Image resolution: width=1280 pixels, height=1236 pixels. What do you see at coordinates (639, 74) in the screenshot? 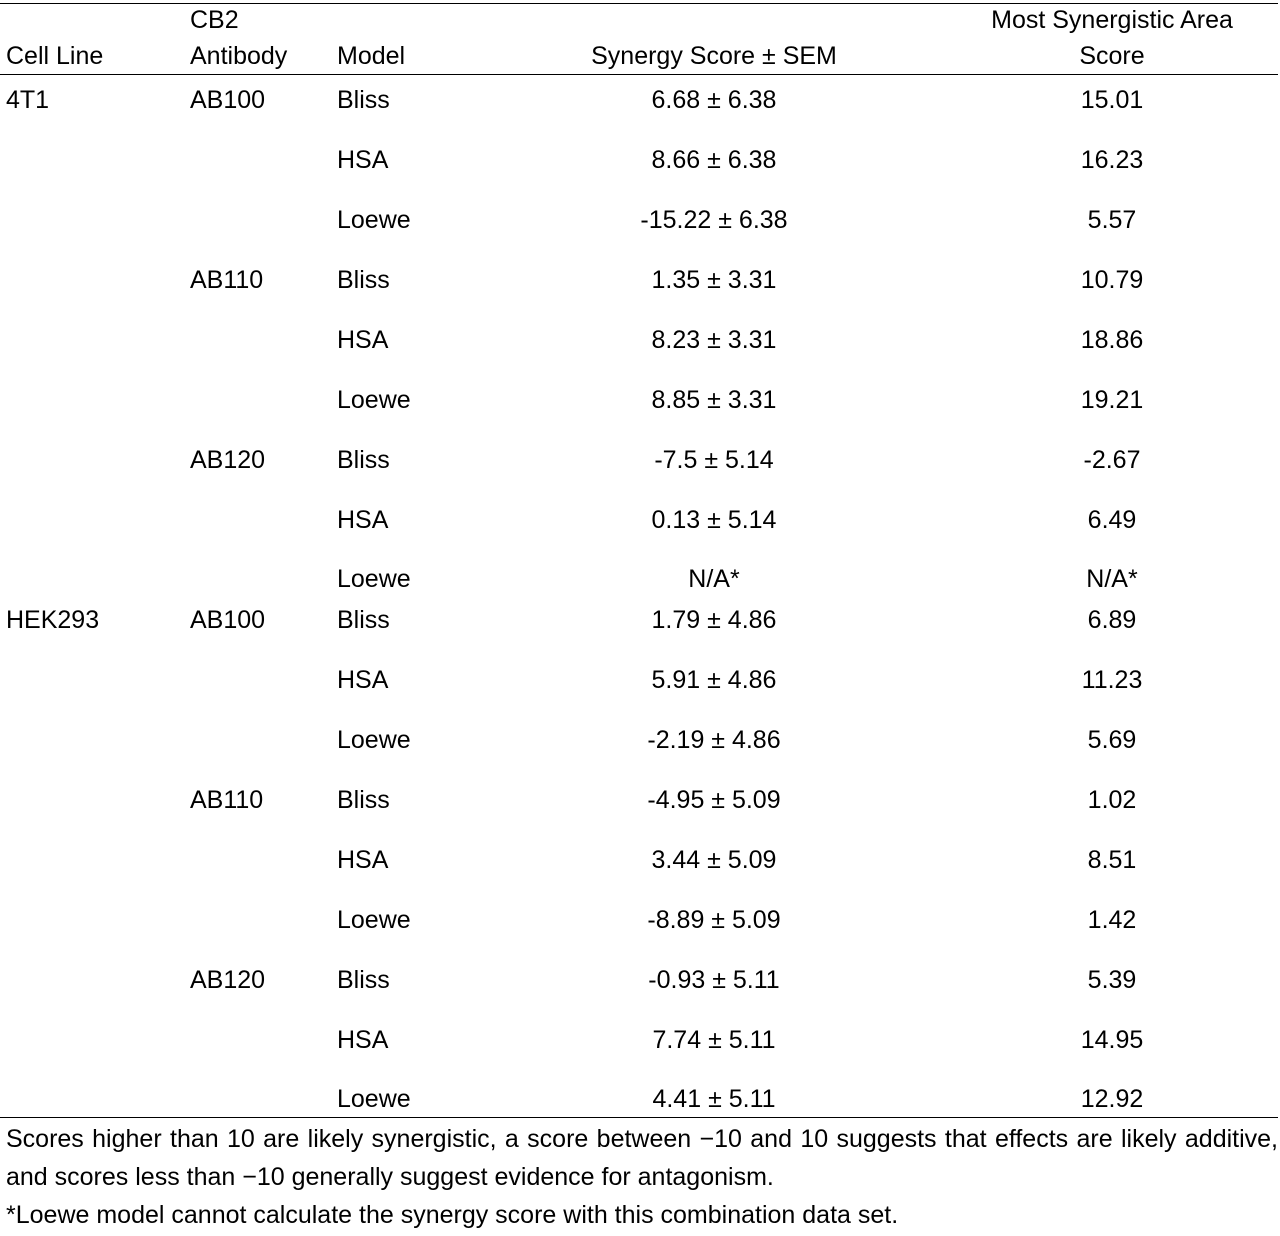
I see `table-header-rule` at bounding box center [639, 74].